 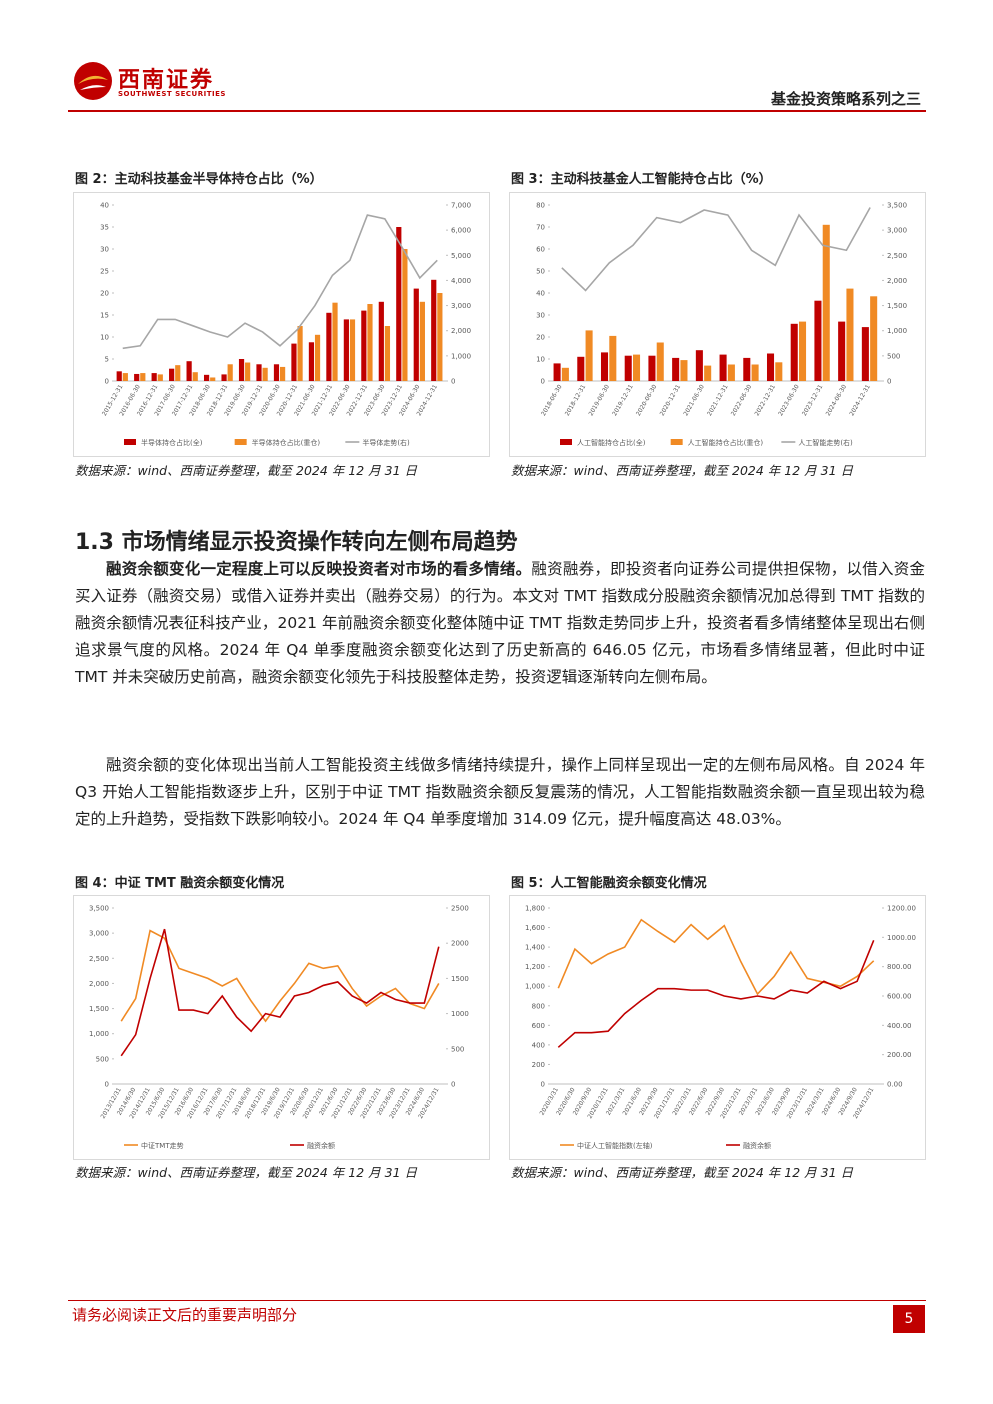 What do you see at coordinates (899, 997) in the screenshot?
I see `y2-tick-label: 600.00` at bounding box center [899, 997].